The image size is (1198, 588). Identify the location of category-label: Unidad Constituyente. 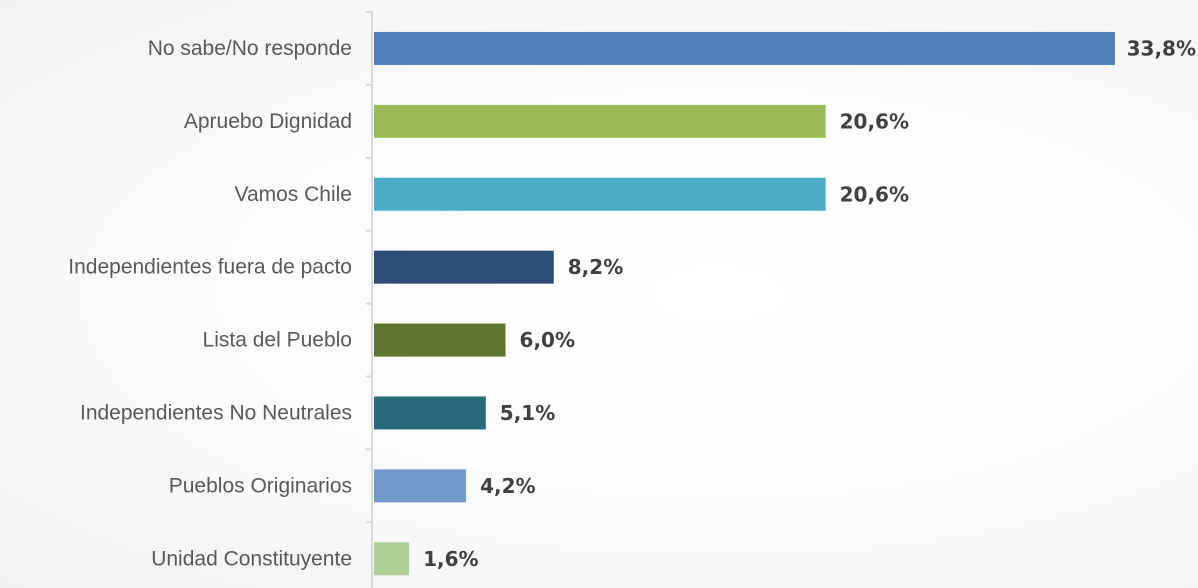
(251, 558).